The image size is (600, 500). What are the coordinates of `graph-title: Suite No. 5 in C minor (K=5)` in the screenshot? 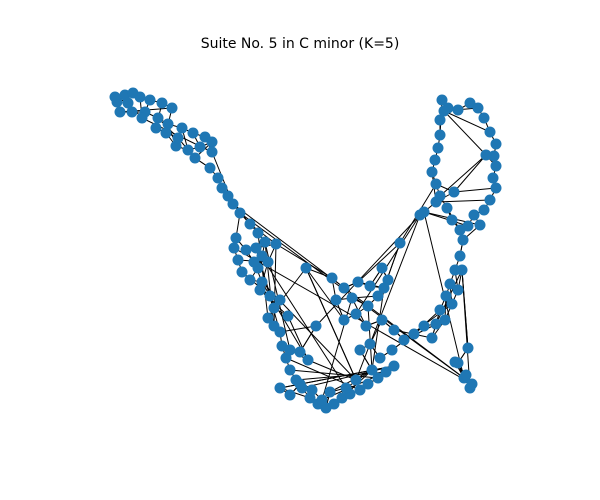 It's located at (300, 44).